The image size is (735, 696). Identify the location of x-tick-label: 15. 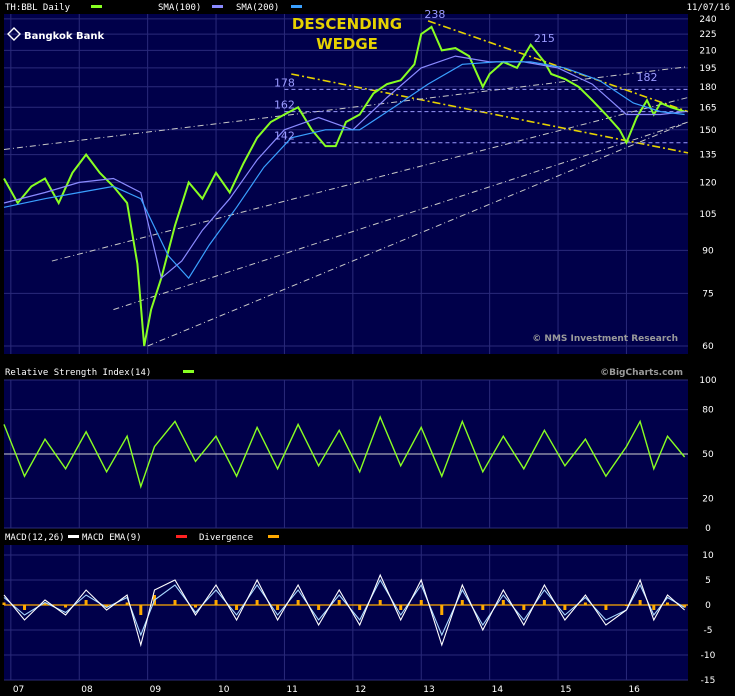
(565, 690).